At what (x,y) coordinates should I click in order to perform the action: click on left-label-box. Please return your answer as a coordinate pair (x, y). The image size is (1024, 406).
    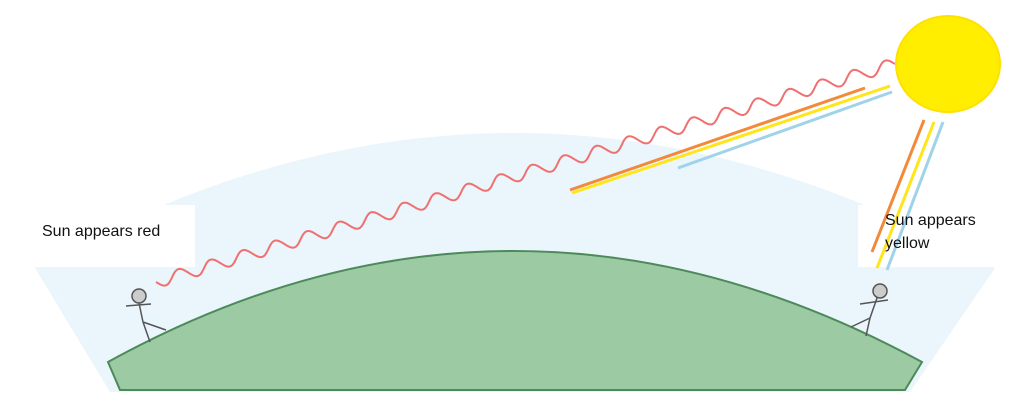
    Looking at the image, I should click on (112, 236).